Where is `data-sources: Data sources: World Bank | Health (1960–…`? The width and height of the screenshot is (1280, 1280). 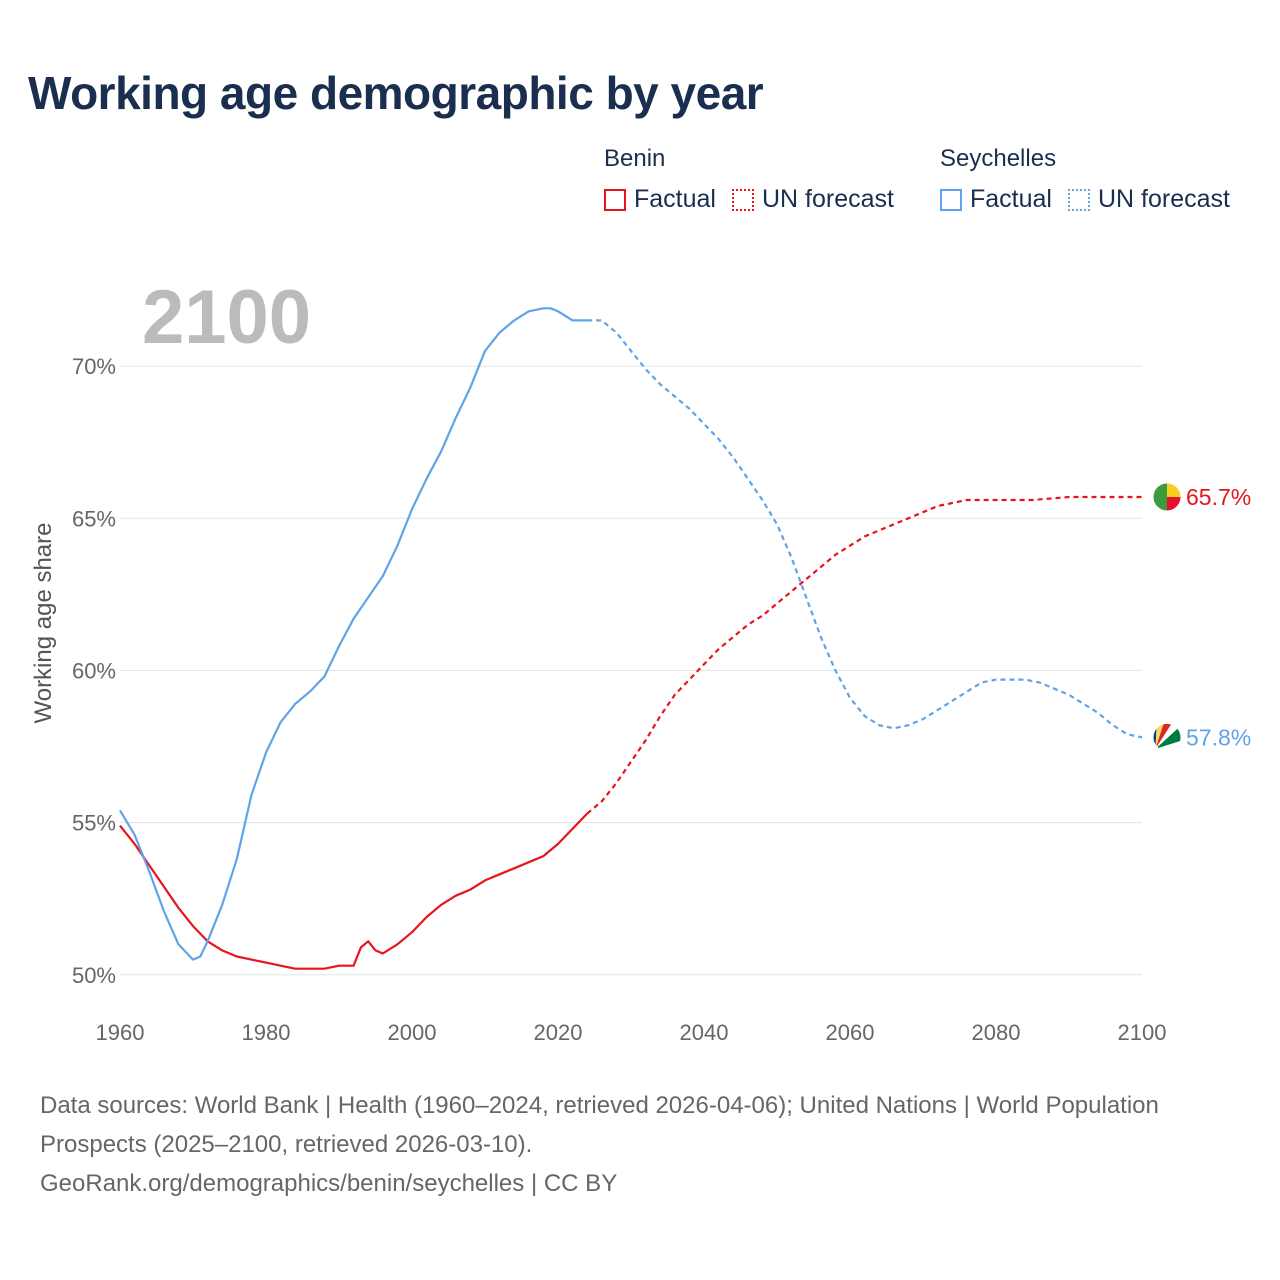 data-sources: Data sources: World Bank | Health (1960–… is located at coordinates (599, 1125).